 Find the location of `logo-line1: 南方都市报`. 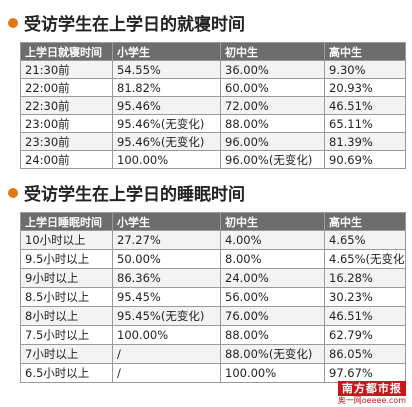

logo-line1: 南方都市报 is located at coordinates (371, 388).